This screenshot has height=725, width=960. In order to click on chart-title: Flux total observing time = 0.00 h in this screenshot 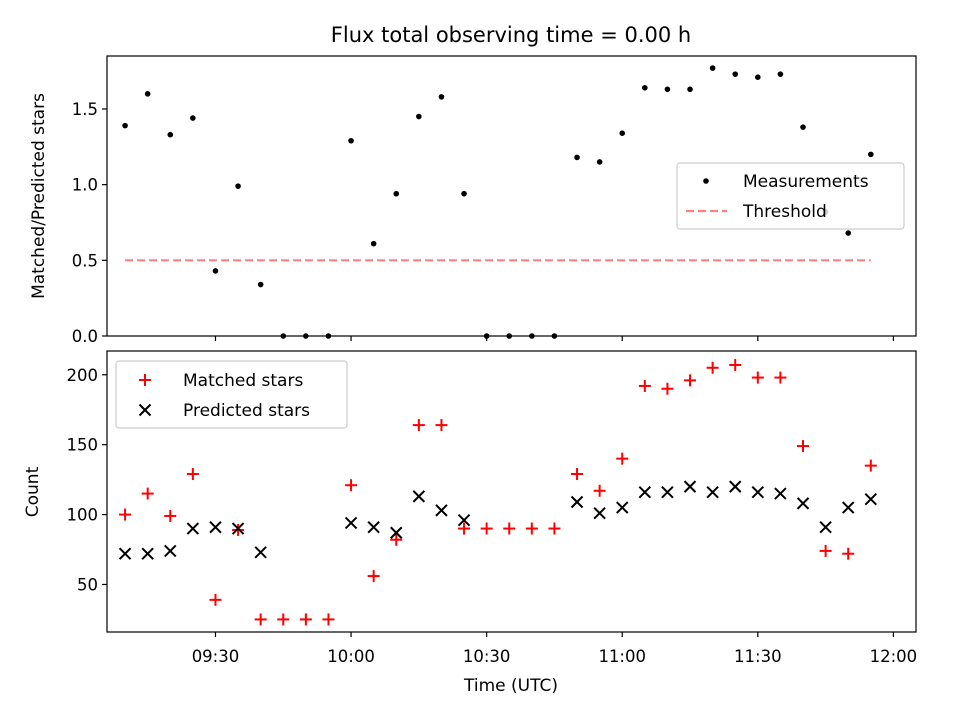, I will do `click(511, 35)`.